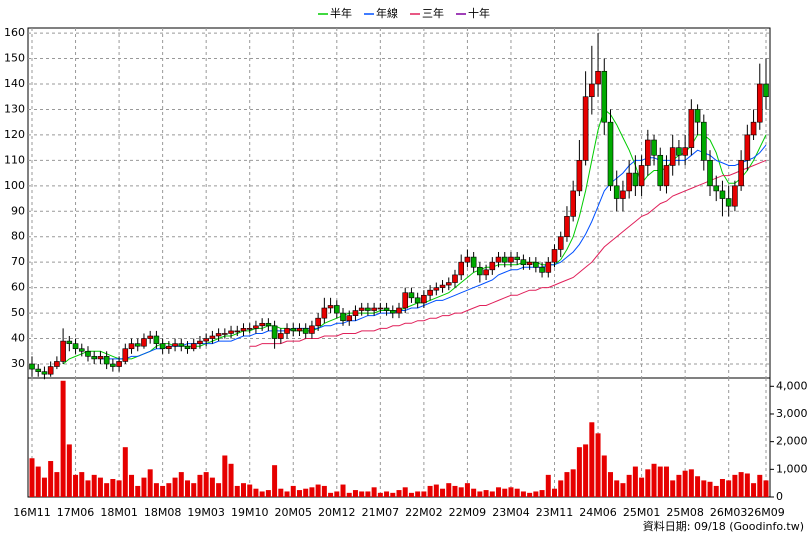  What do you see at coordinates (341, 13) in the screenshot?
I see `legend-label: 半年` at bounding box center [341, 13].